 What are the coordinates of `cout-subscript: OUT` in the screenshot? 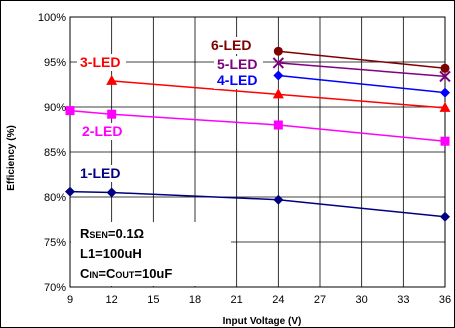 It's located at (125, 275).